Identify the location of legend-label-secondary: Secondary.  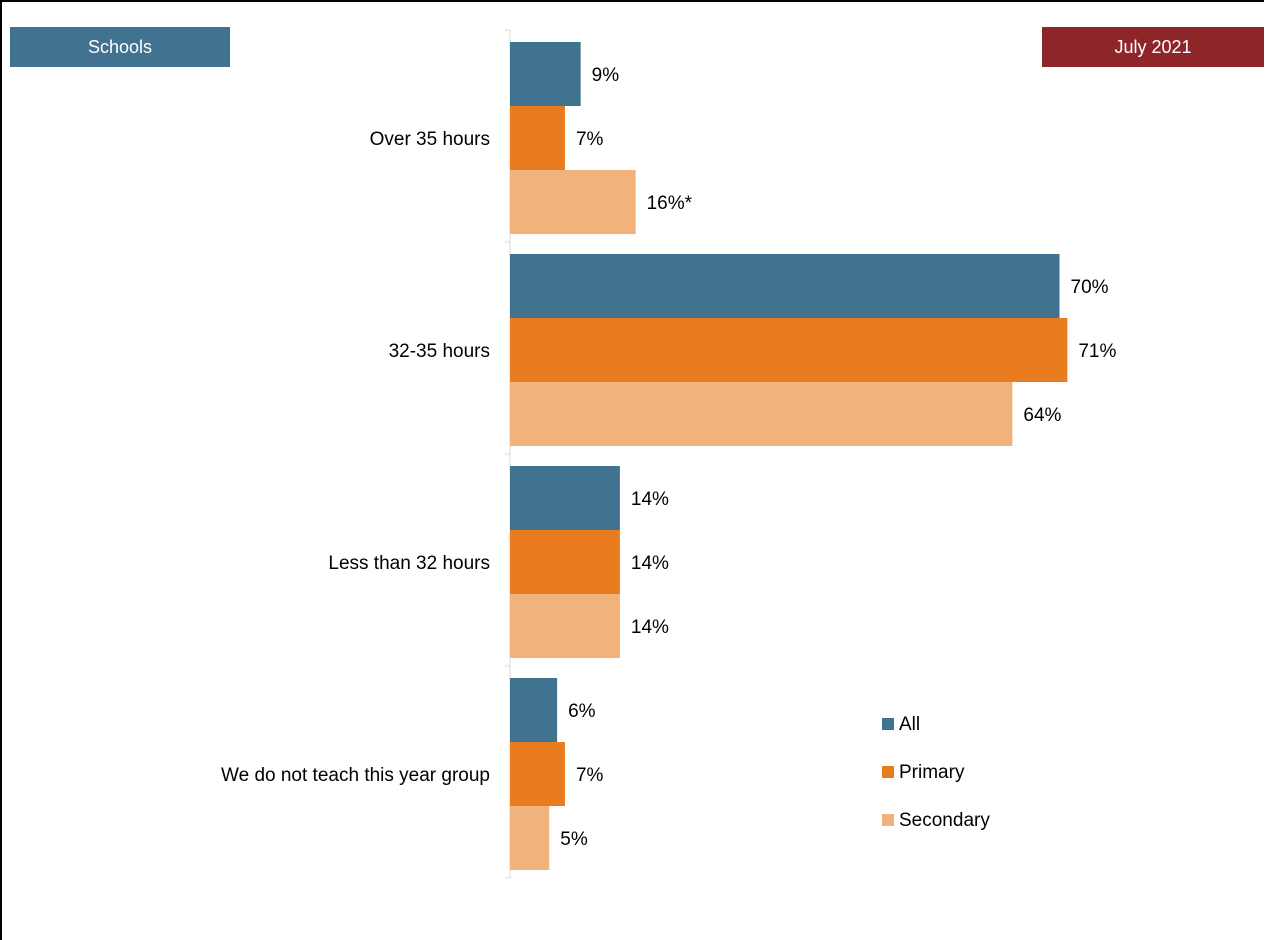
(944, 820).